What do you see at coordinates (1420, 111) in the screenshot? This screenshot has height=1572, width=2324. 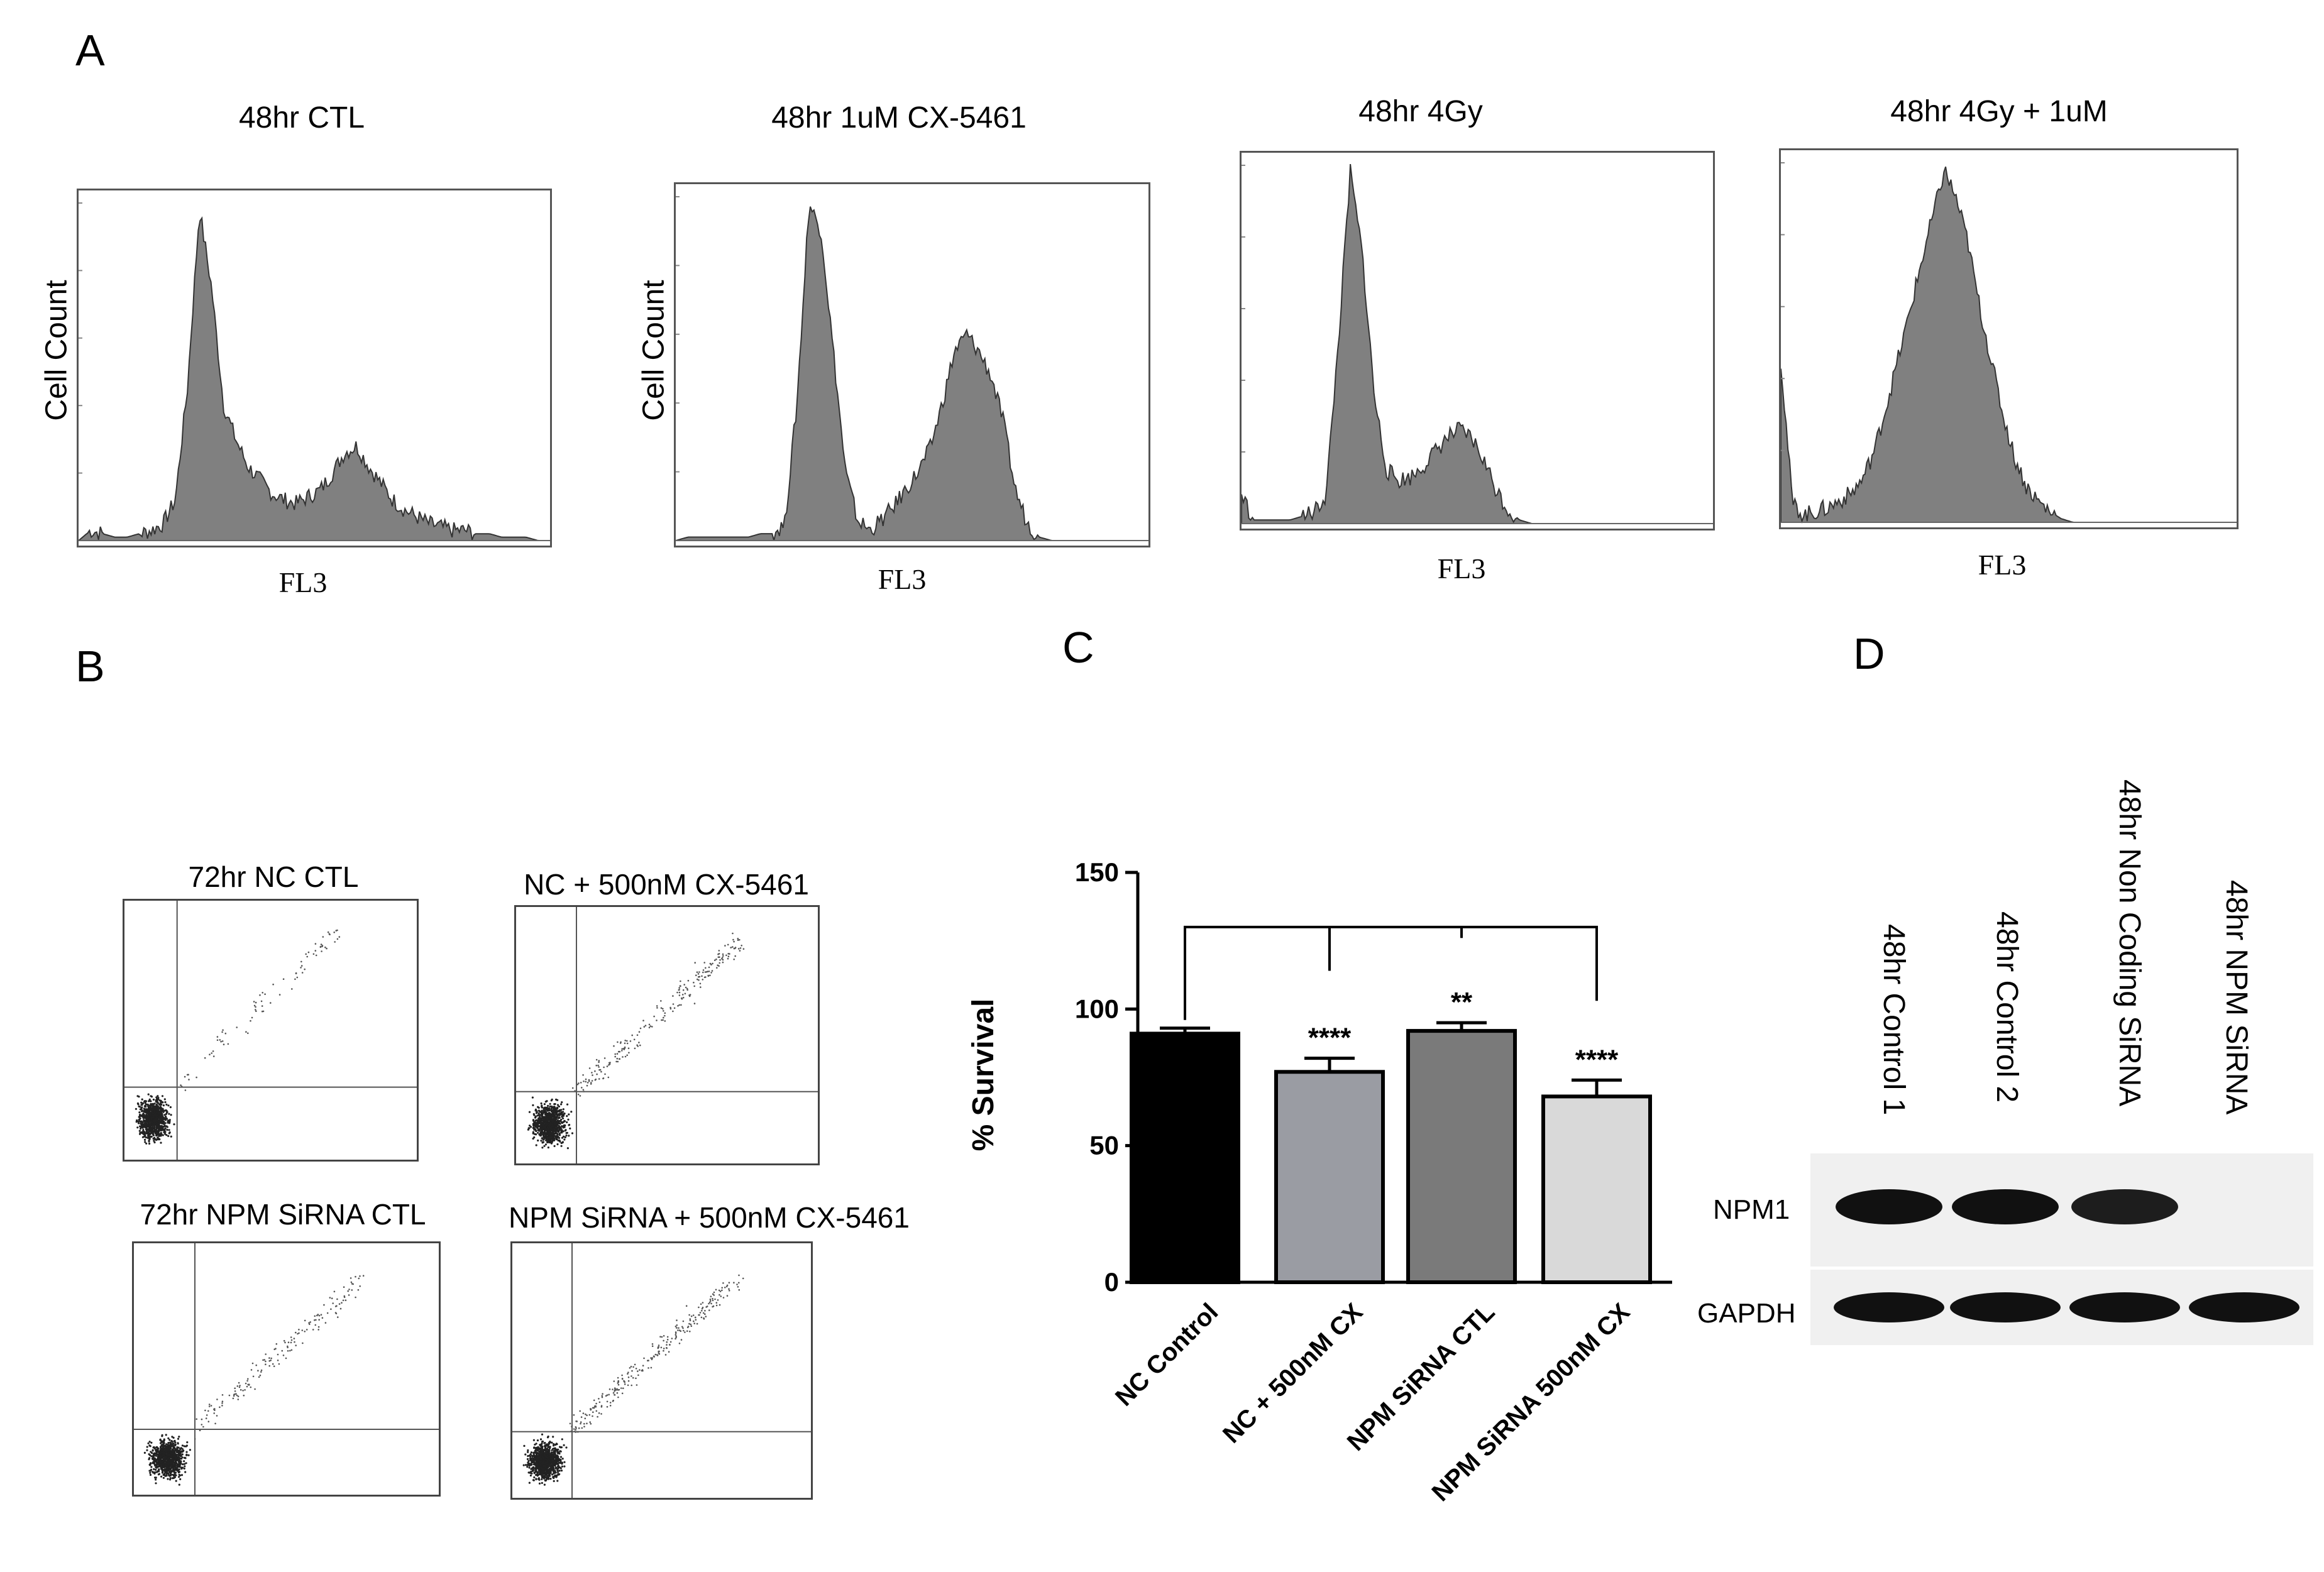 I see `histogram-title: 48hr 4Gy` at bounding box center [1420, 111].